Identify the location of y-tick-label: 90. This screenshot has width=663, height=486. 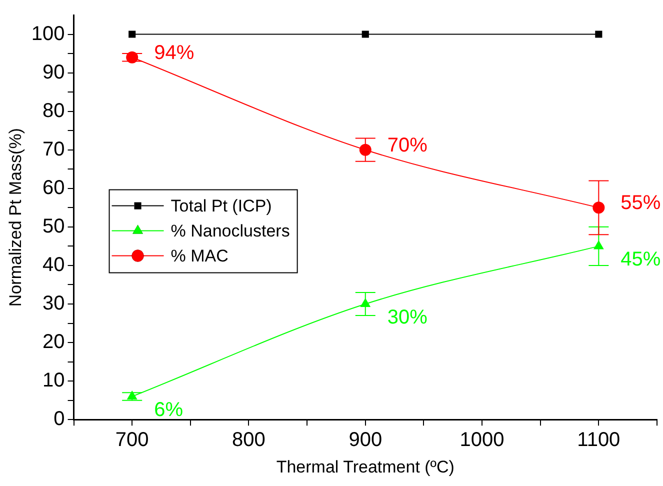
(53, 72).